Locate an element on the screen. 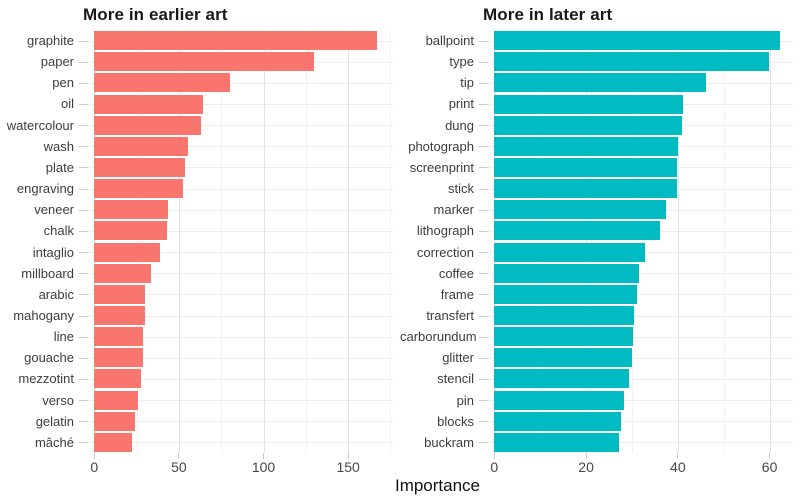 The height and width of the screenshot is (500, 800). bar-arabic is located at coordinates (120, 294).